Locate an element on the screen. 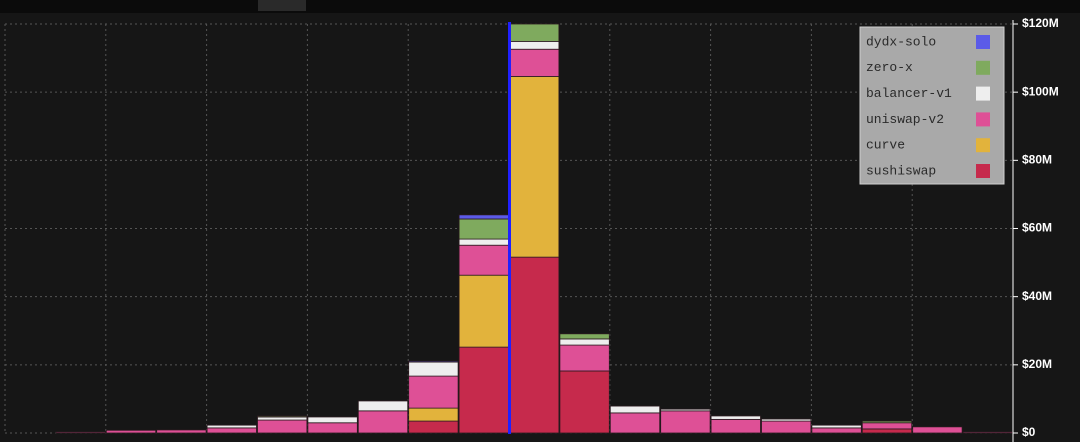 The width and height of the screenshot is (1080, 442). legend-box is located at coordinates (932, 105).